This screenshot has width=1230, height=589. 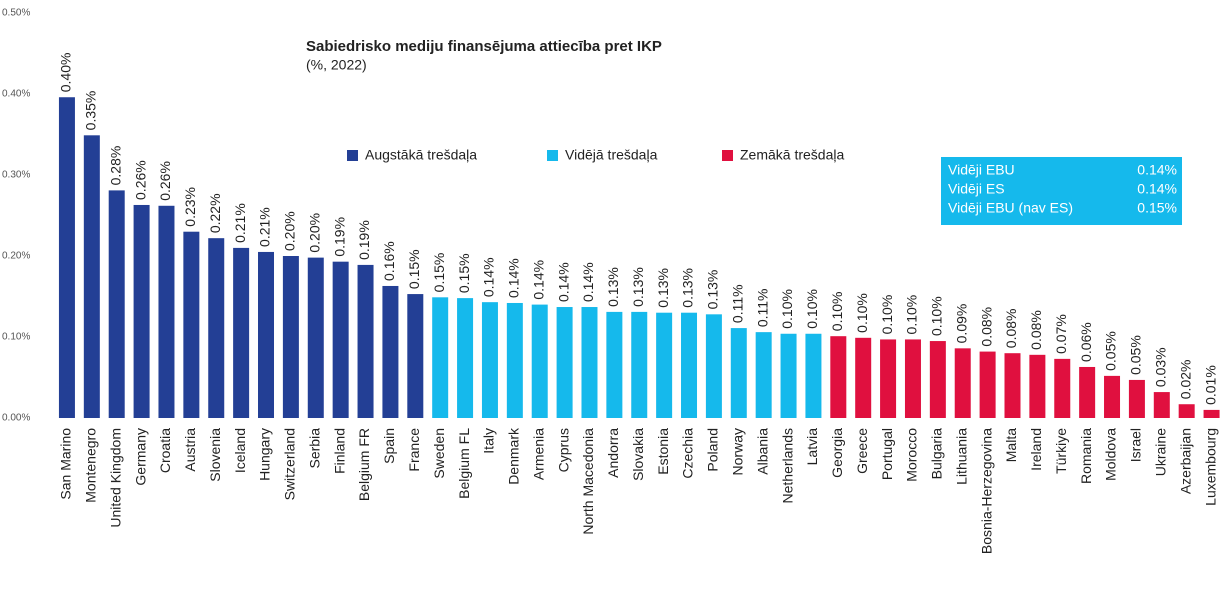 What do you see at coordinates (1157, 208) in the screenshot?
I see `info-value: 0.15%` at bounding box center [1157, 208].